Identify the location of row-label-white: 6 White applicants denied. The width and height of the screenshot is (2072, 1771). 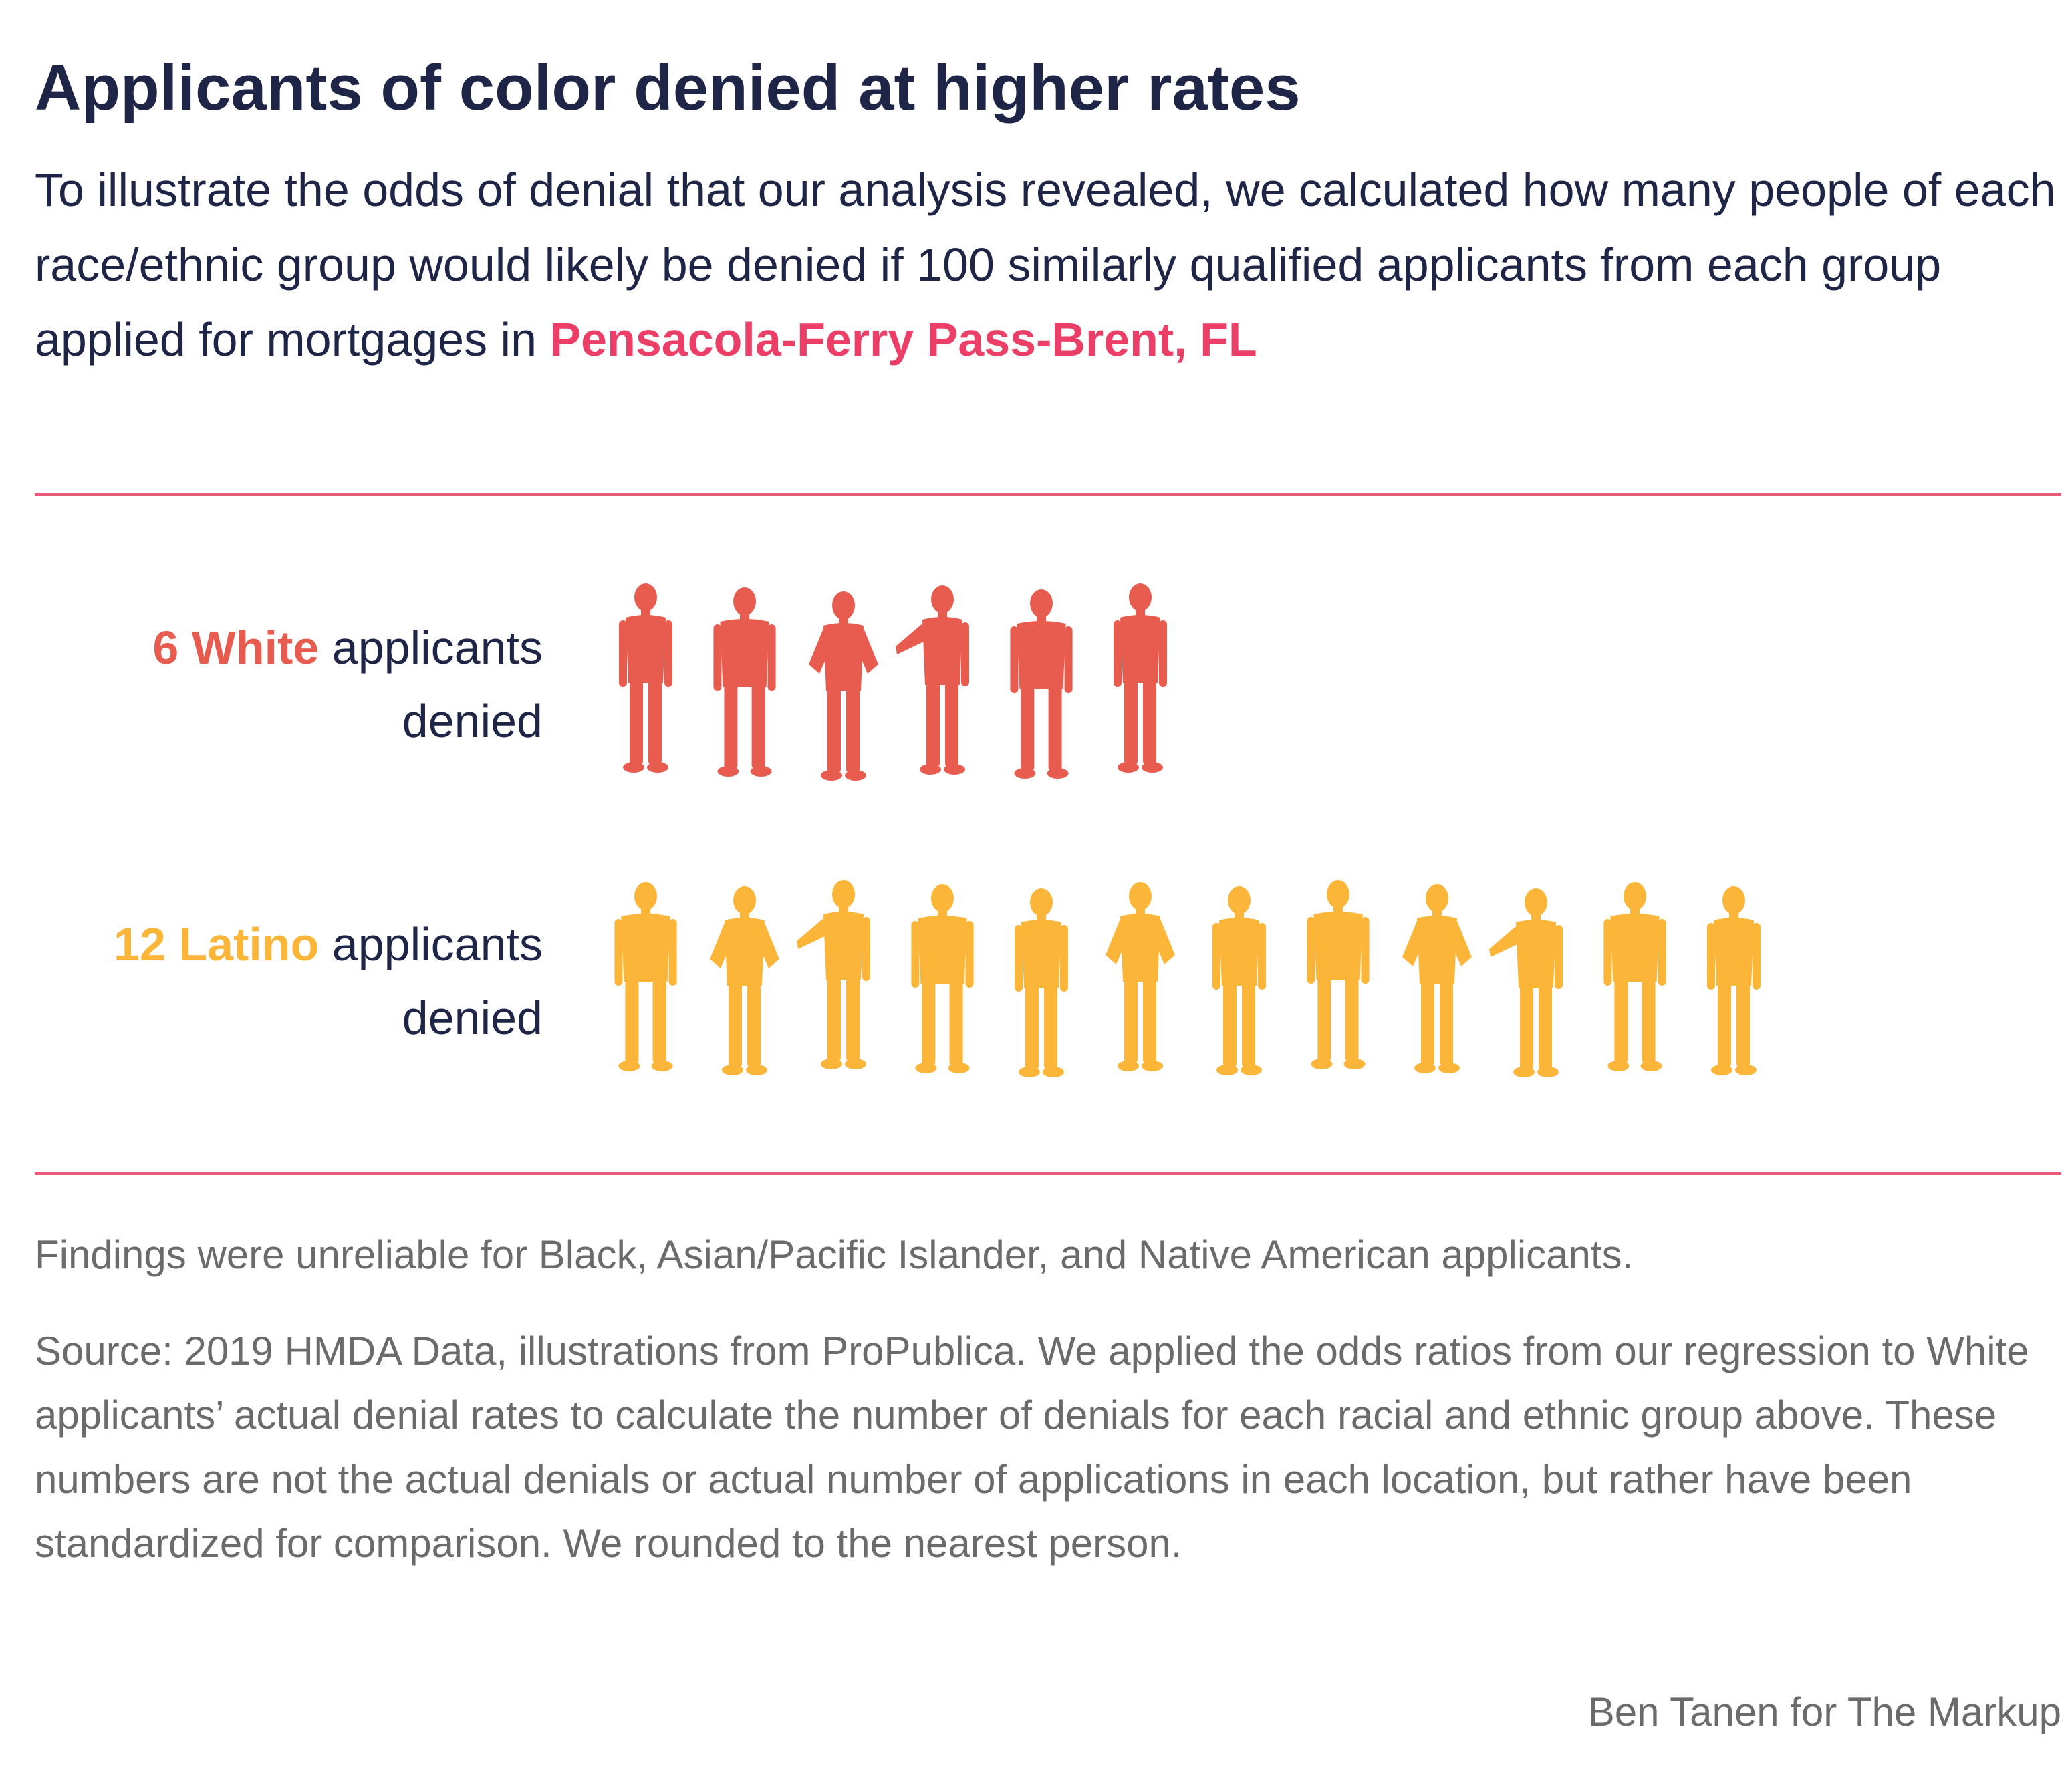
(289, 684).